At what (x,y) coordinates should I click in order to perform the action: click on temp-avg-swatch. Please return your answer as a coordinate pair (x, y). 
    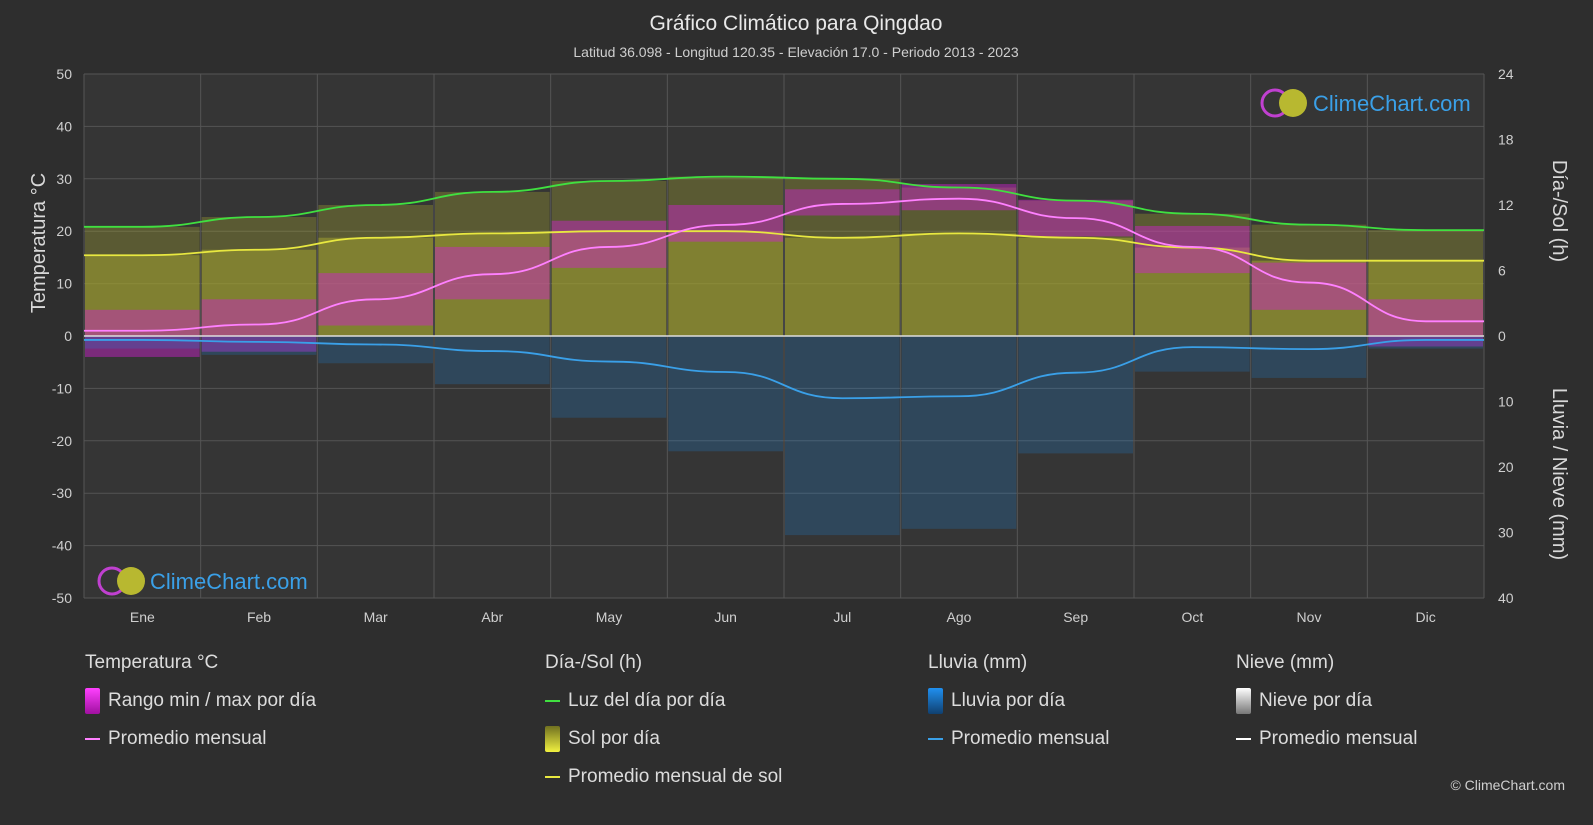
    Looking at the image, I should click on (92, 739).